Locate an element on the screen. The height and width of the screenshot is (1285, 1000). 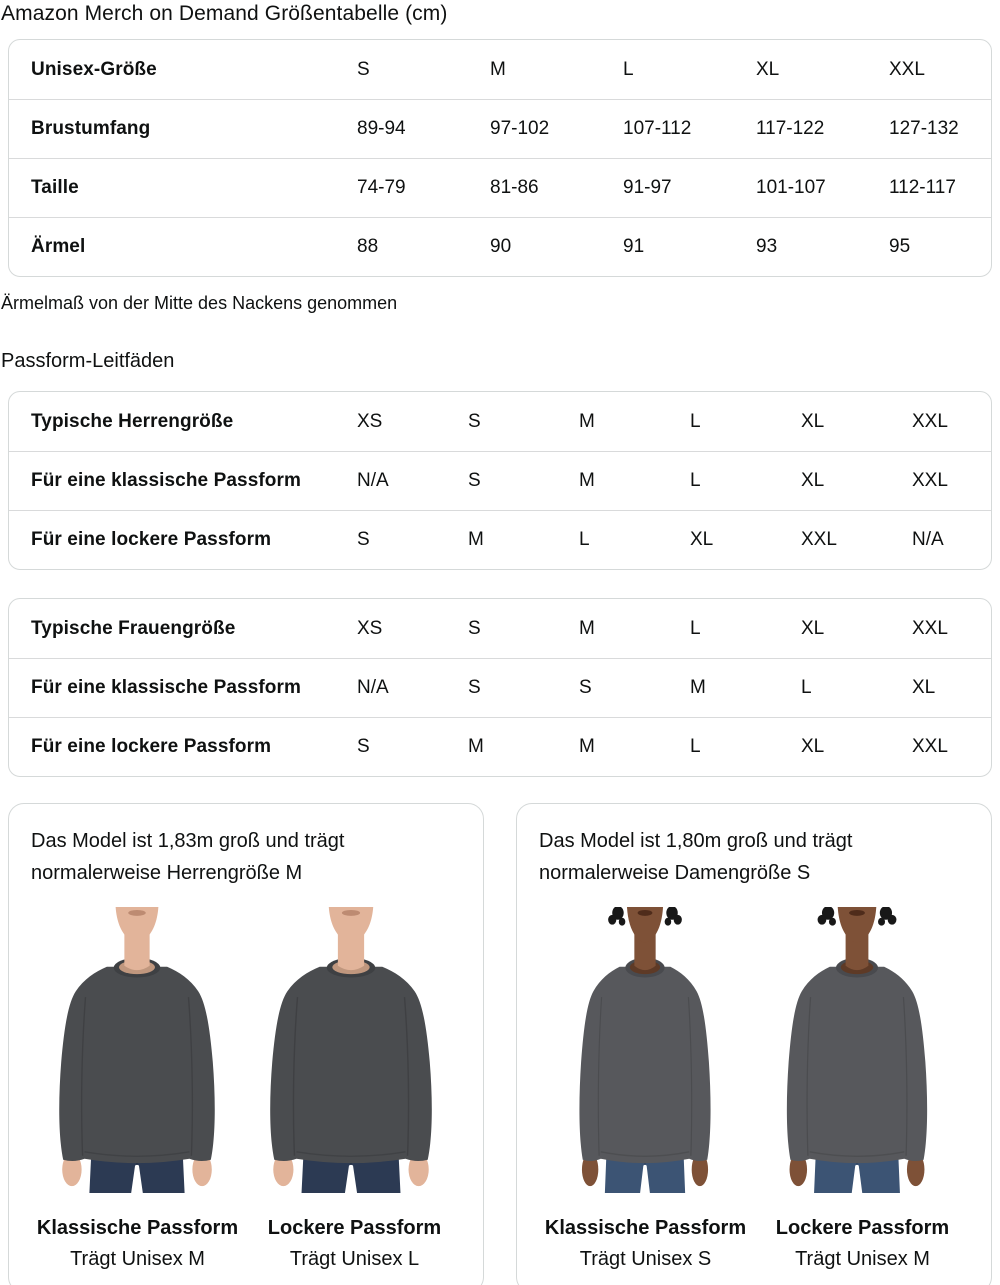
male-model-classic-illustration is located at coordinates (137, 1050).